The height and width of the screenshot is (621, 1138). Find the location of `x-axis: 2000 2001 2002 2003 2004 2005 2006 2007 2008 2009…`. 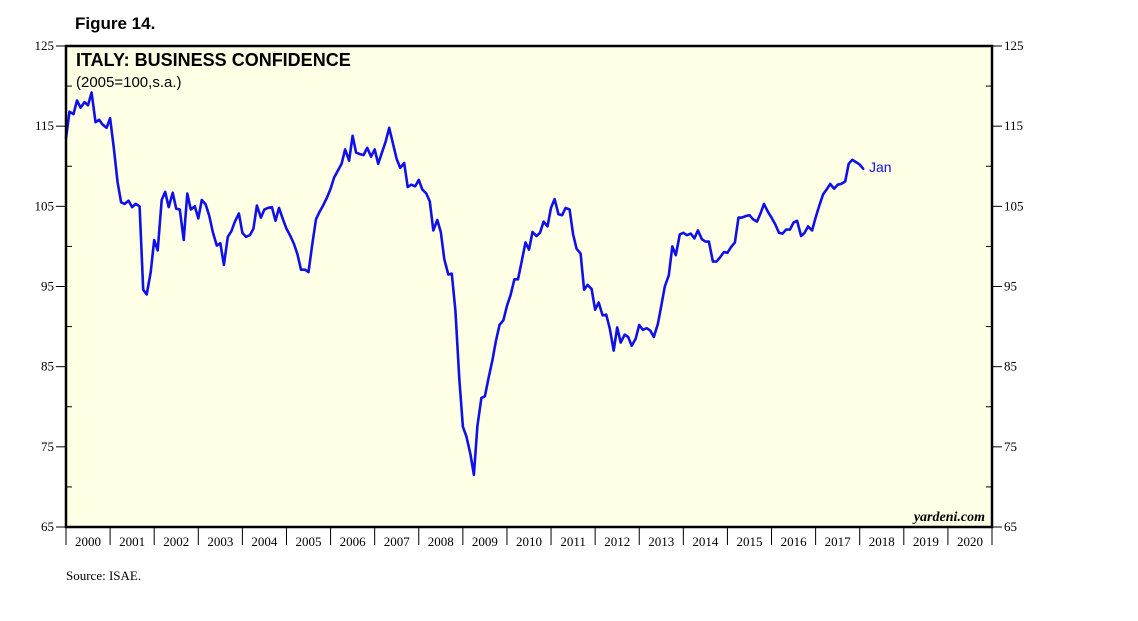

x-axis: 2000 2001 2002 2003 2004 2005 2006 2007 2008 2009… is located at coordinates (529, 538).